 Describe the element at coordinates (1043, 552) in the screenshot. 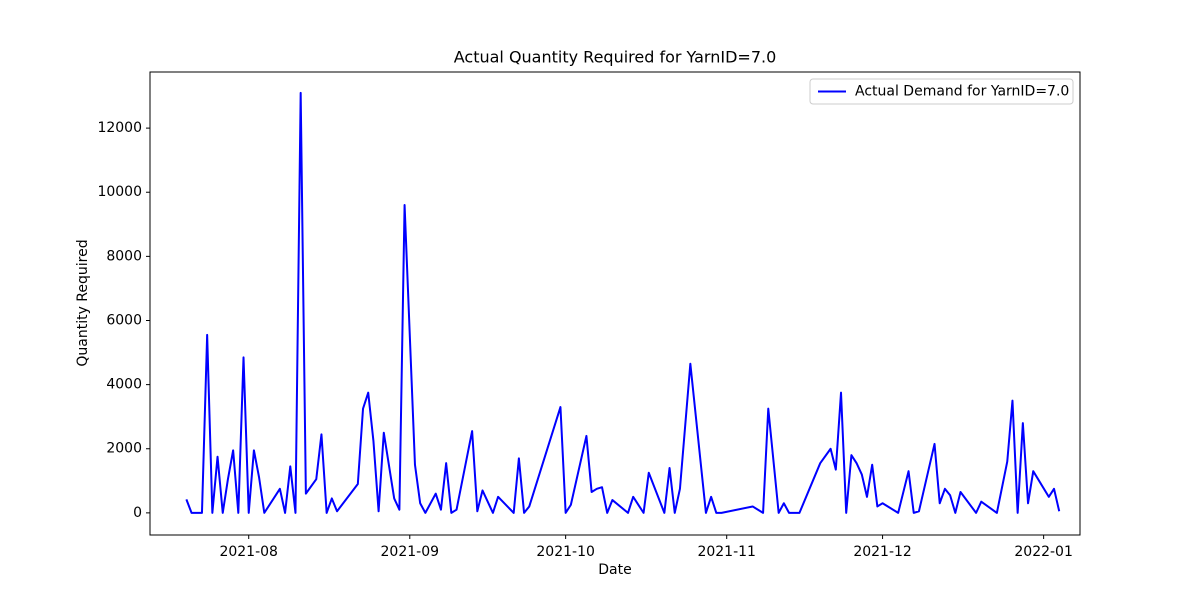

I see `x-tick-label: 2022-01` at that location.